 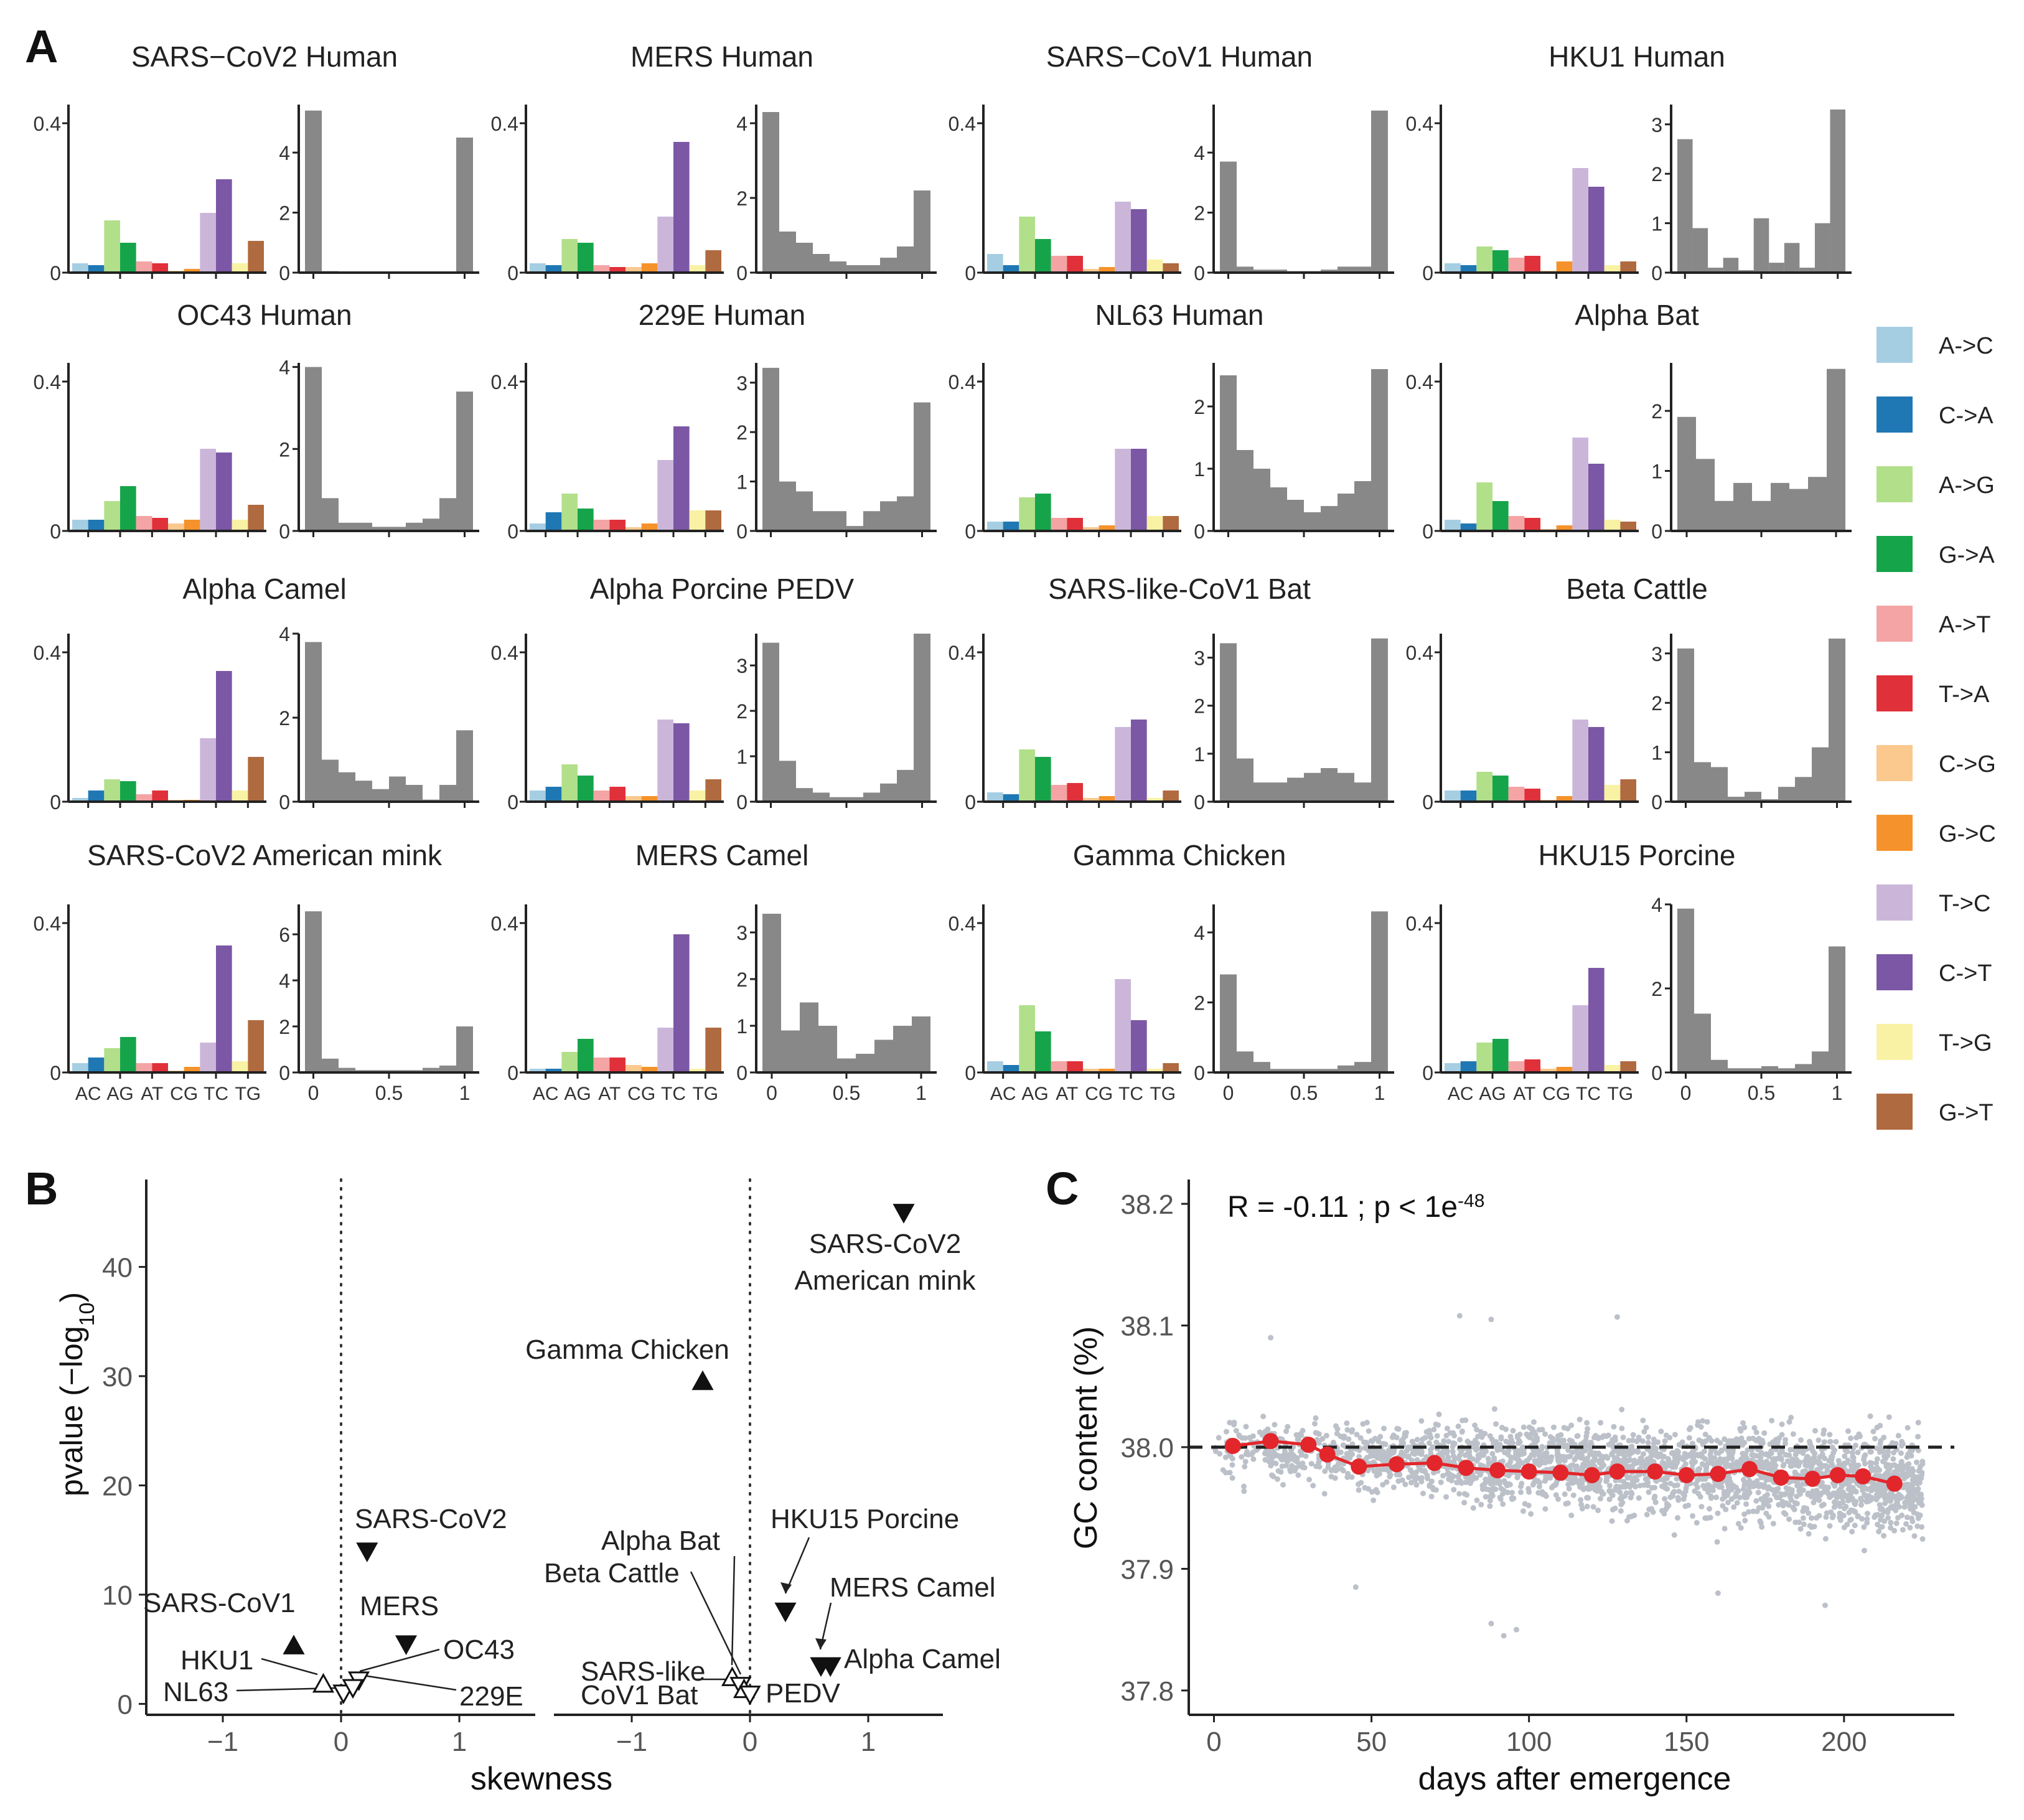 What do you see at coordinates (963, 382) in the screenshot?
I see `bar-y-tick-label: 0.4` at bounding box center [963, 382].